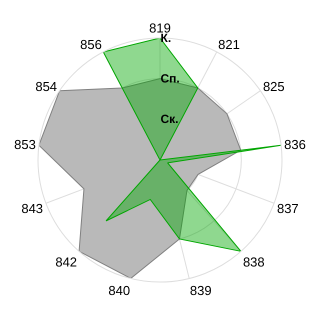  Describe the element at coordinates (91, 44) in the screenshot. I see `spoke-label: 856` at that location.